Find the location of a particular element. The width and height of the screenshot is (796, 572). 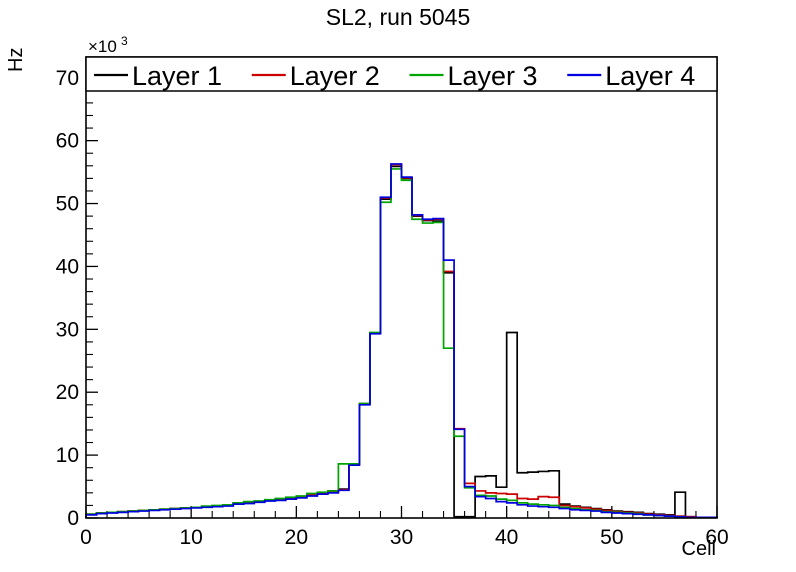

x-tick-label: 30 is located at coordinates (401, 537).